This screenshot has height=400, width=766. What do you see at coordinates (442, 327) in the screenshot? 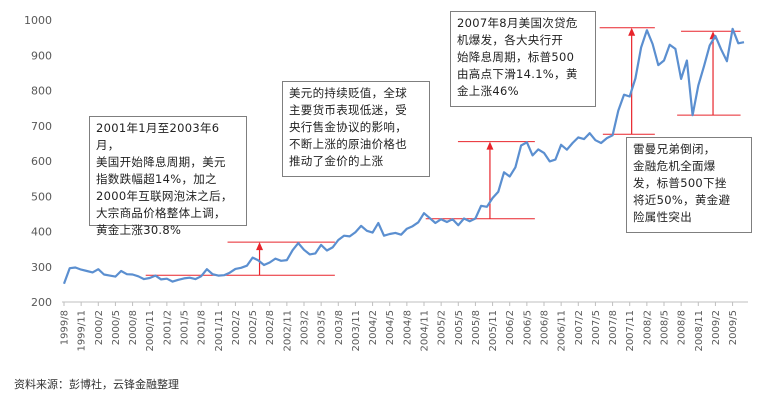
I see `x-tick-label: 2005/2` at bounding box center [442, 327].